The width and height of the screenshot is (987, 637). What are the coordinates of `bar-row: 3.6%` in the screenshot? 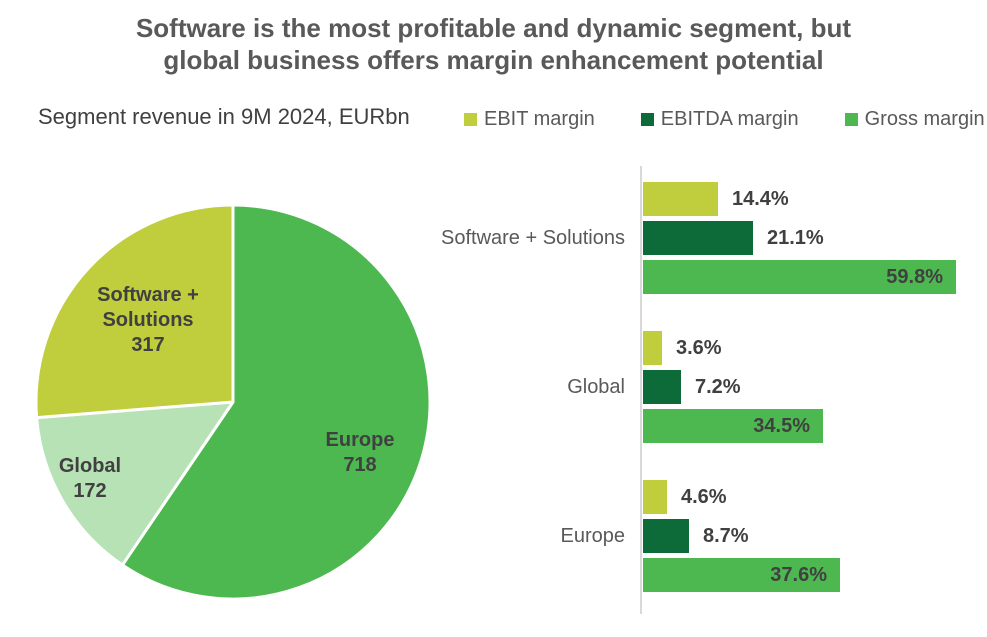 It's located at (807, 348).